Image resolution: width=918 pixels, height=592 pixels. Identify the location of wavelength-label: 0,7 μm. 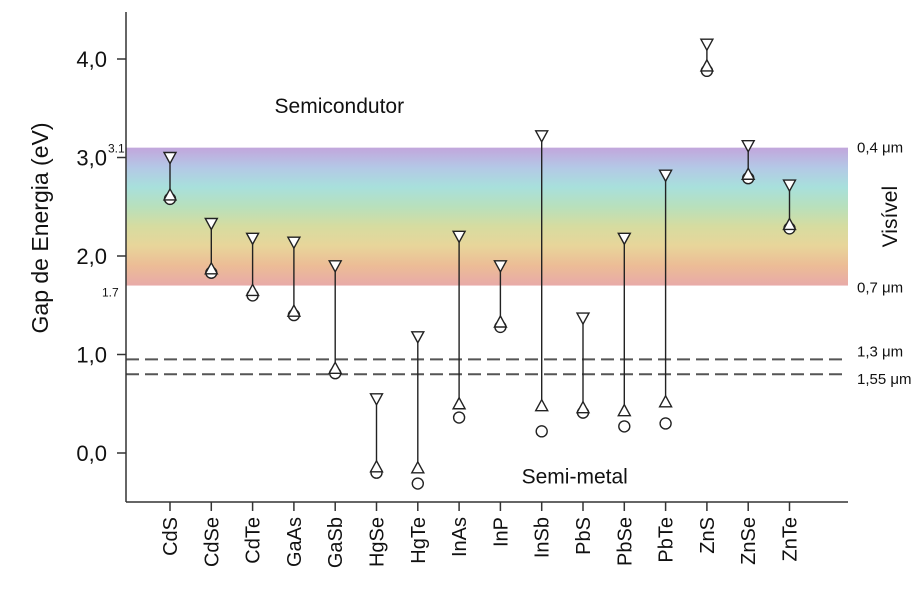
(880, 288).